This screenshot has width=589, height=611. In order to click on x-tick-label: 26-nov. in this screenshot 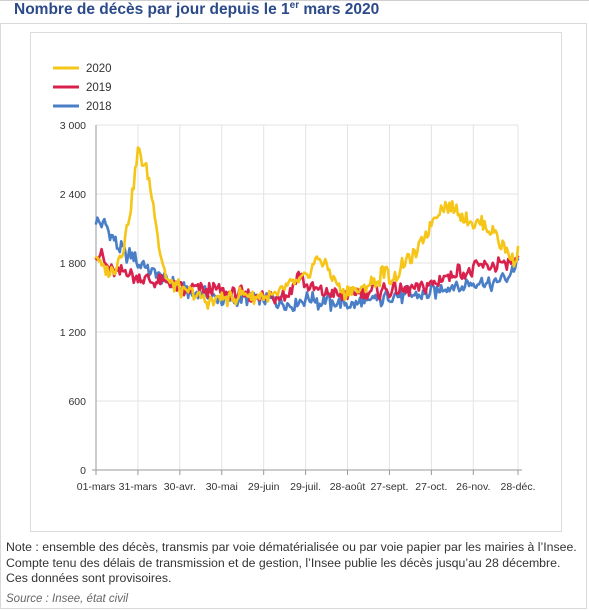, I will do `click(473, 487)`.